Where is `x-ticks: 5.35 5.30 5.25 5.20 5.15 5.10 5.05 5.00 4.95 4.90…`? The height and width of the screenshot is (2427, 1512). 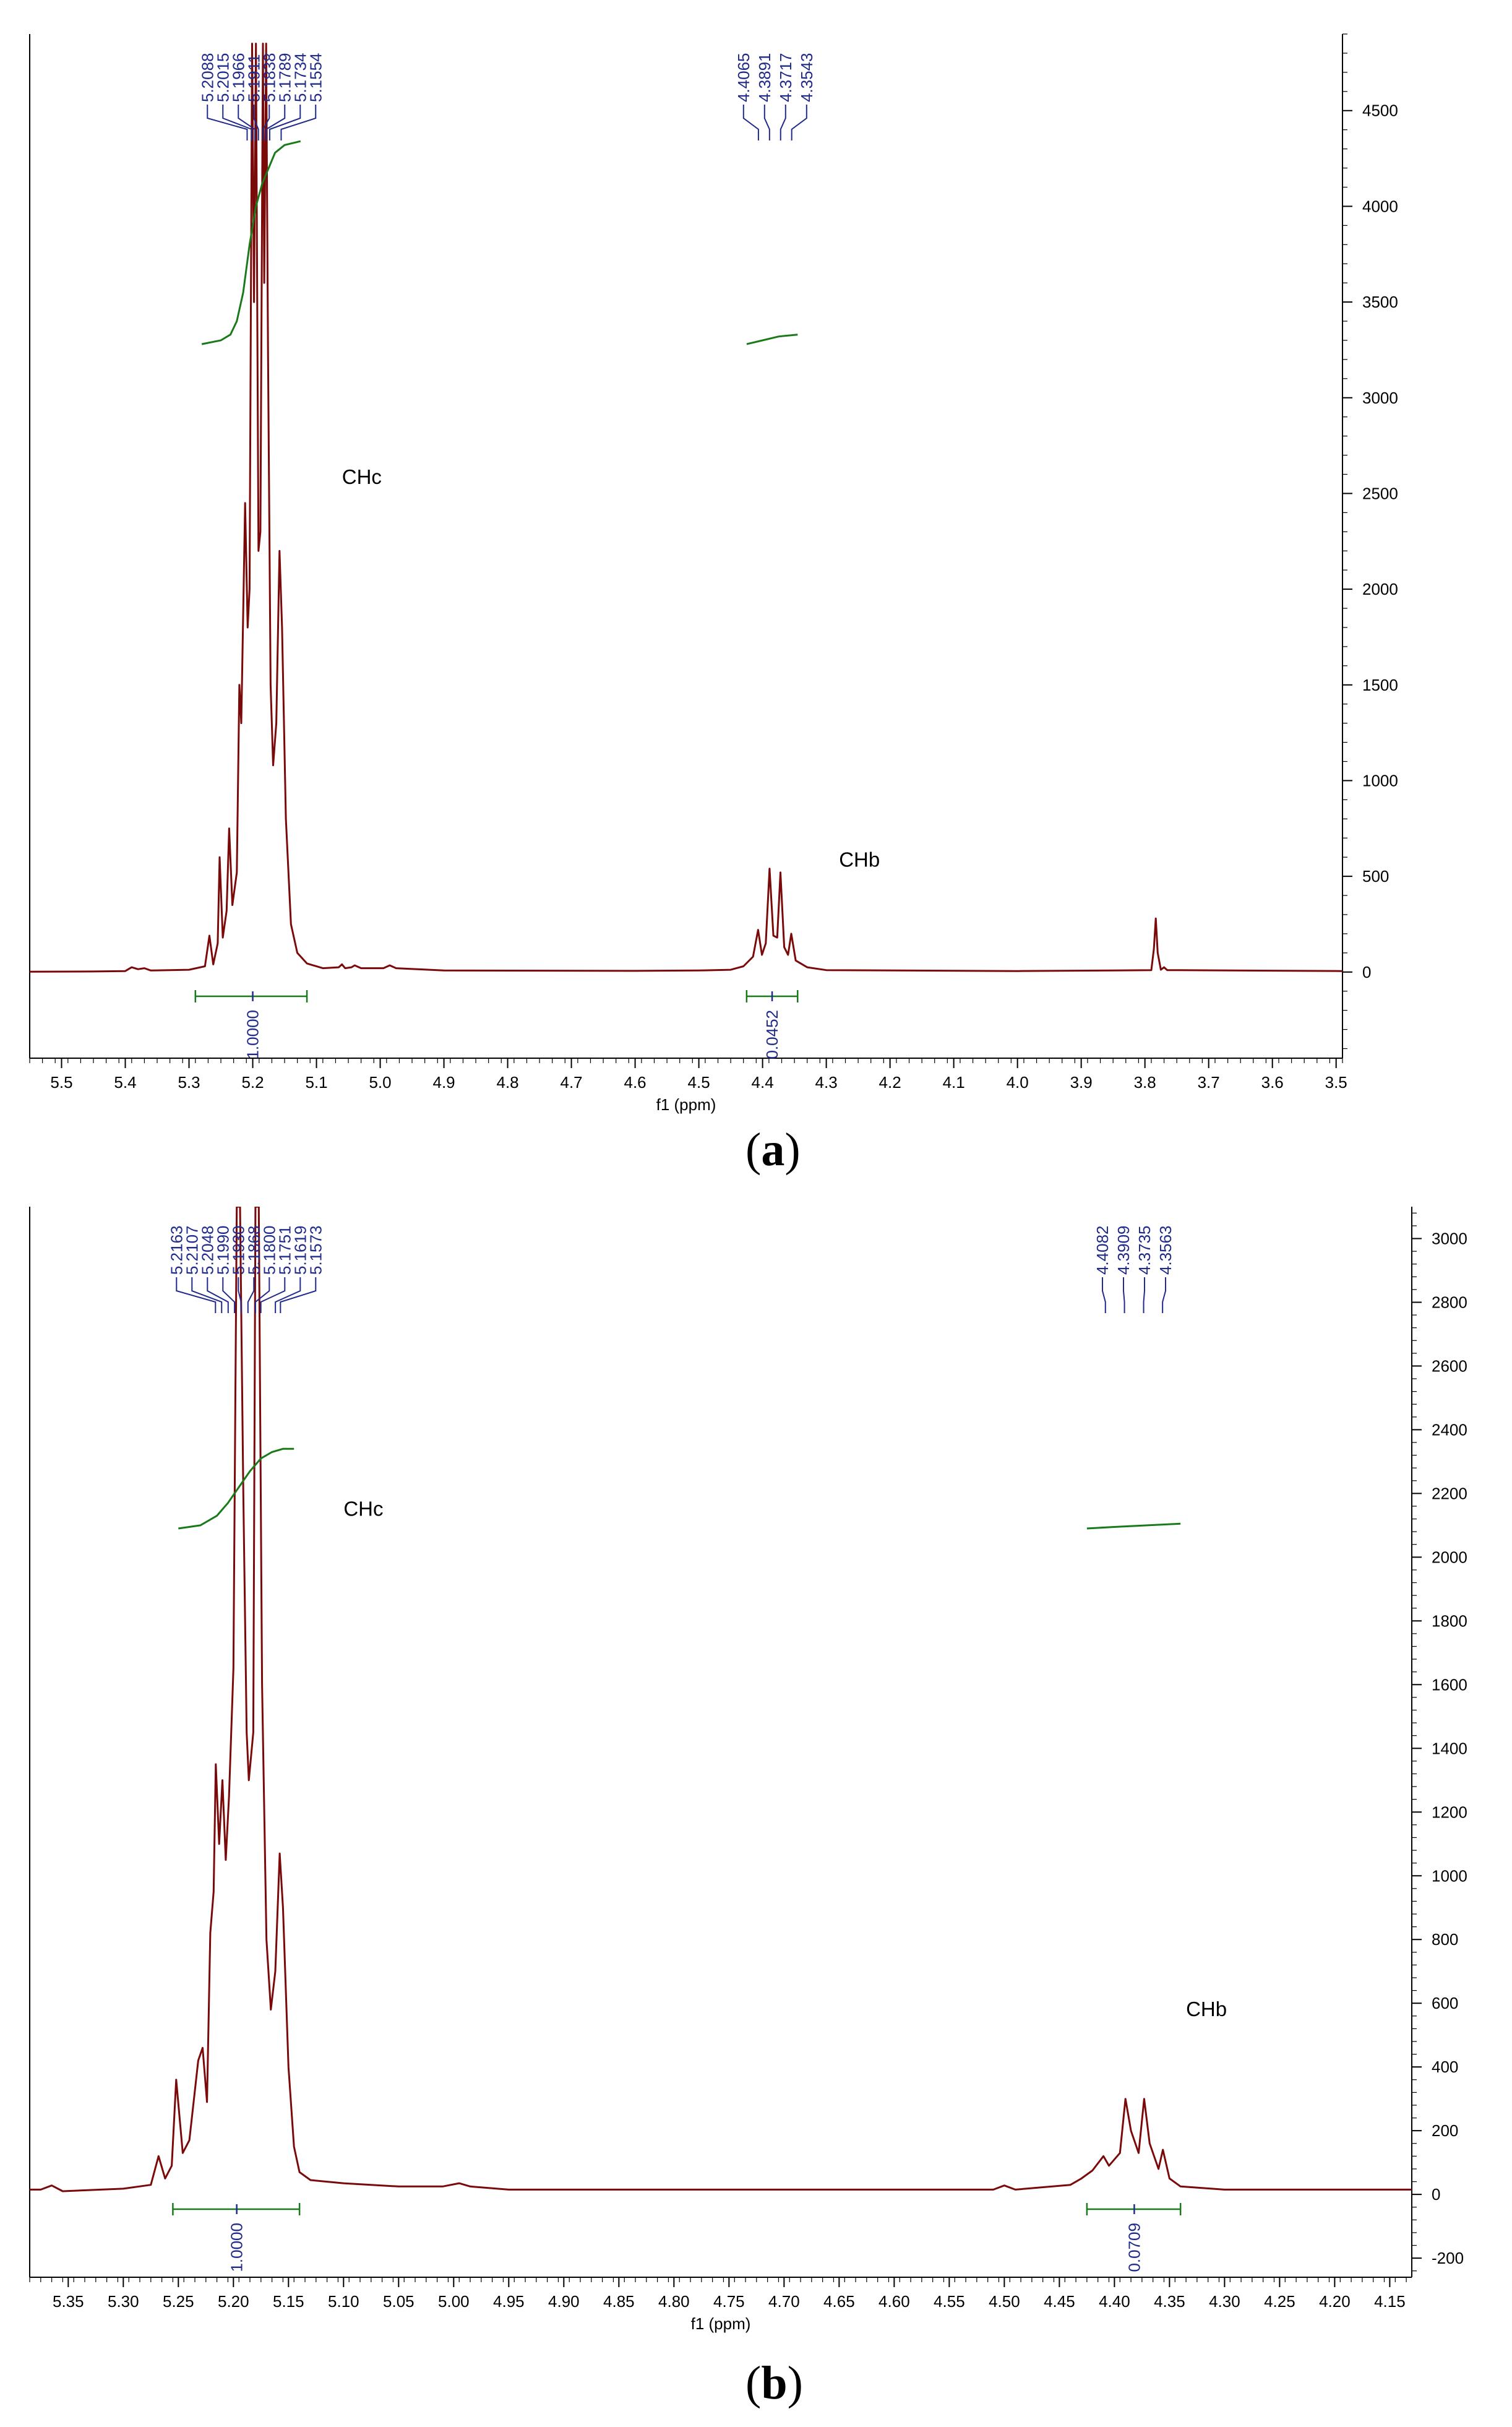 x-ticks: 5.35 5.30 5.25 5.20 5.15 5.10 5.05 5.00 4.95 4.90… is located at coordinates (718, 2294).